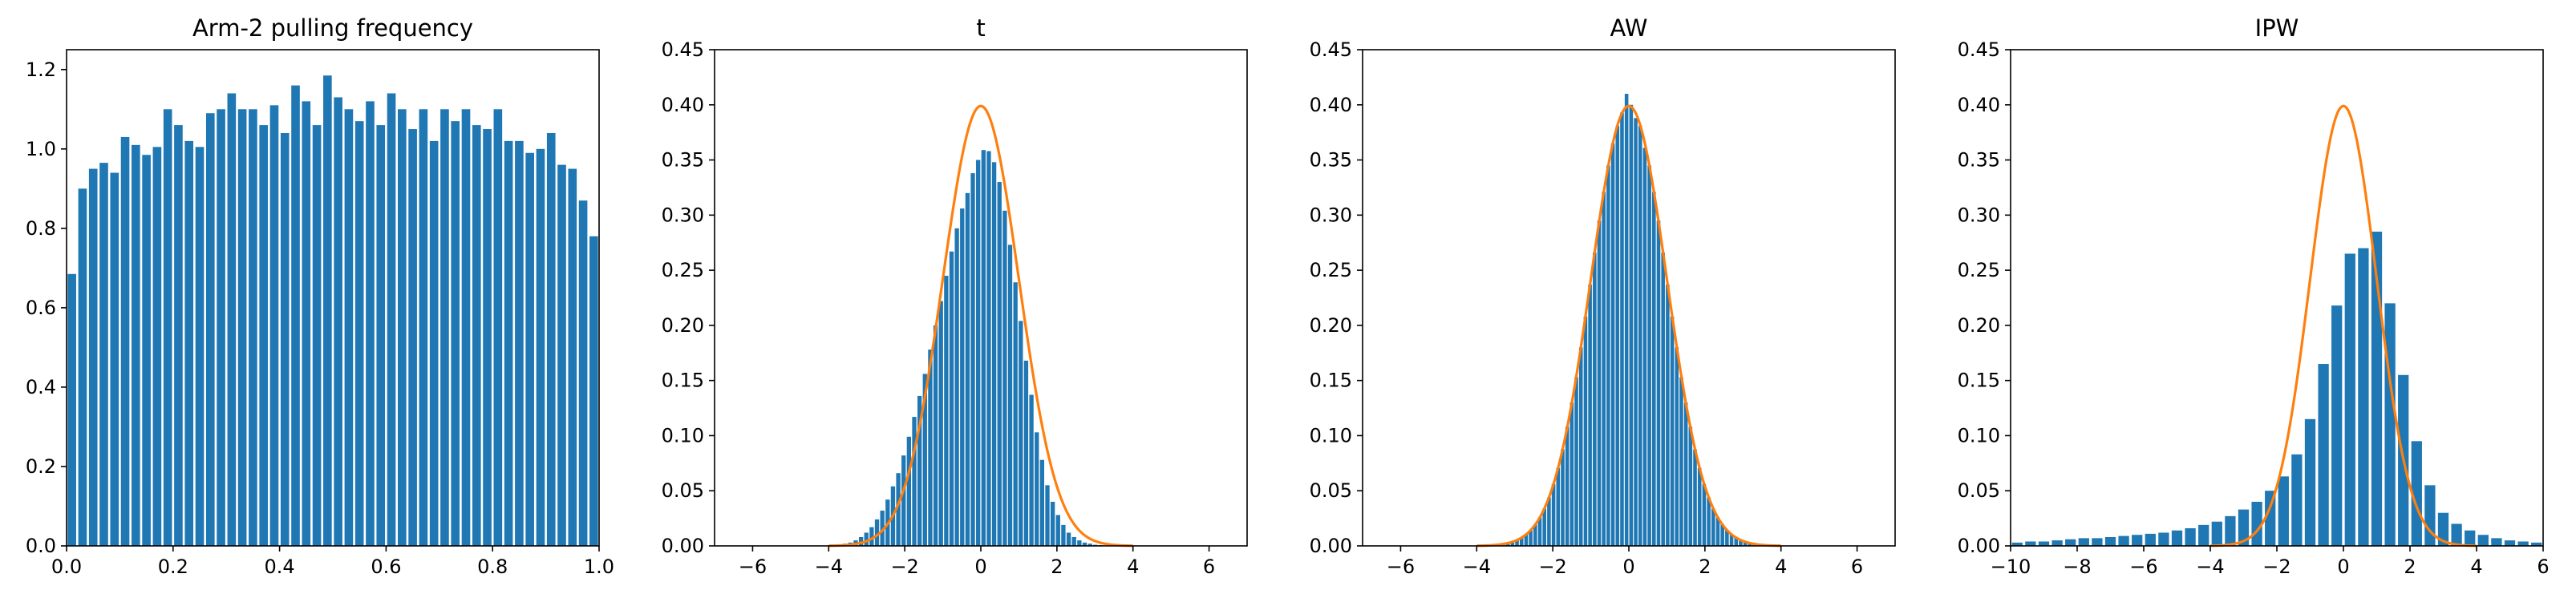 The width and height of the screenshot is (2576, 598). What do you see at coordinates (41, 149) in the screenshot?
I see `y-tick-label: 1.0` at bounding box center [41, 149].